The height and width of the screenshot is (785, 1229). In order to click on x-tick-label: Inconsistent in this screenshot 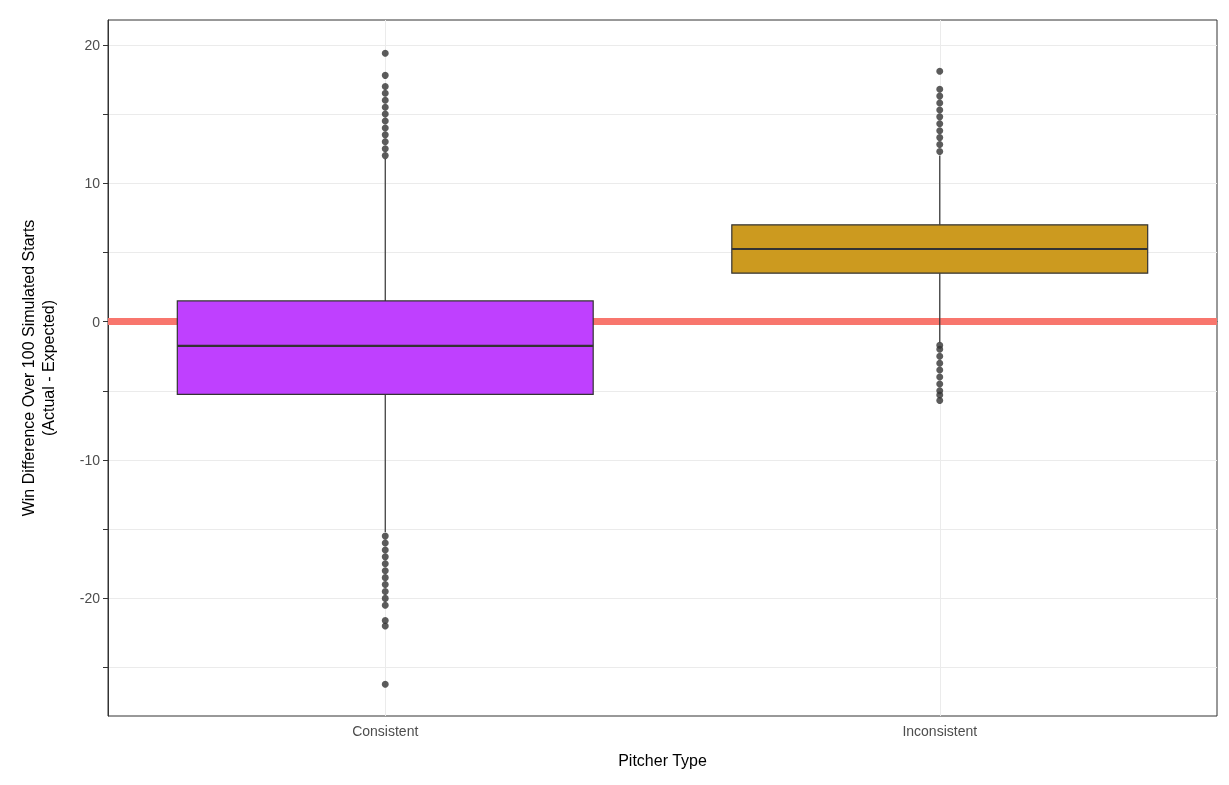, I will do `click(940, 731)`.